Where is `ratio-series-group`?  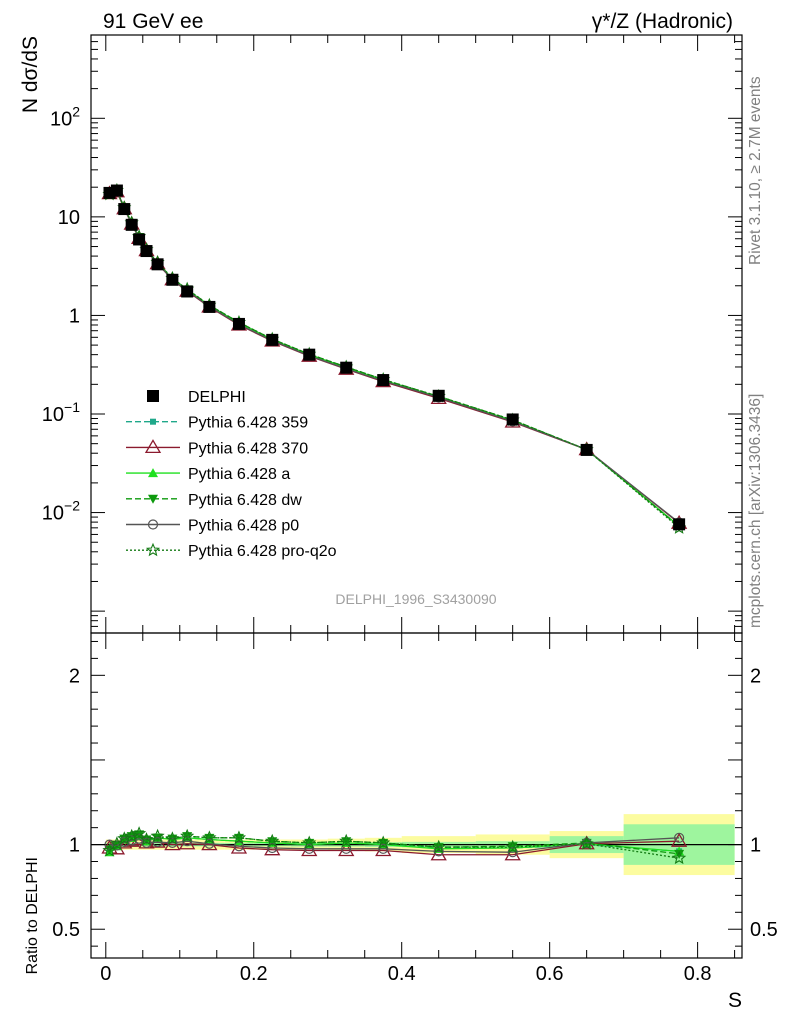
ratio-series-group is located at coordinates (394, 845).